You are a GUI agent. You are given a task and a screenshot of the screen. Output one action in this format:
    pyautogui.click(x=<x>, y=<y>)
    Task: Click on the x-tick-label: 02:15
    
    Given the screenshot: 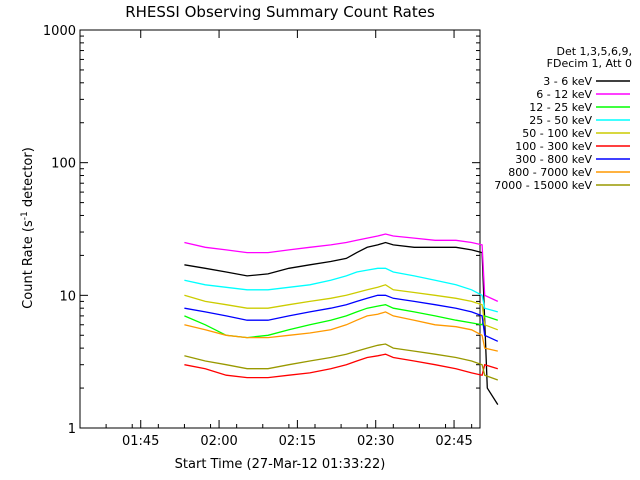 What is the action you would take?
    pyautogui.click(x=297, y=441)
    